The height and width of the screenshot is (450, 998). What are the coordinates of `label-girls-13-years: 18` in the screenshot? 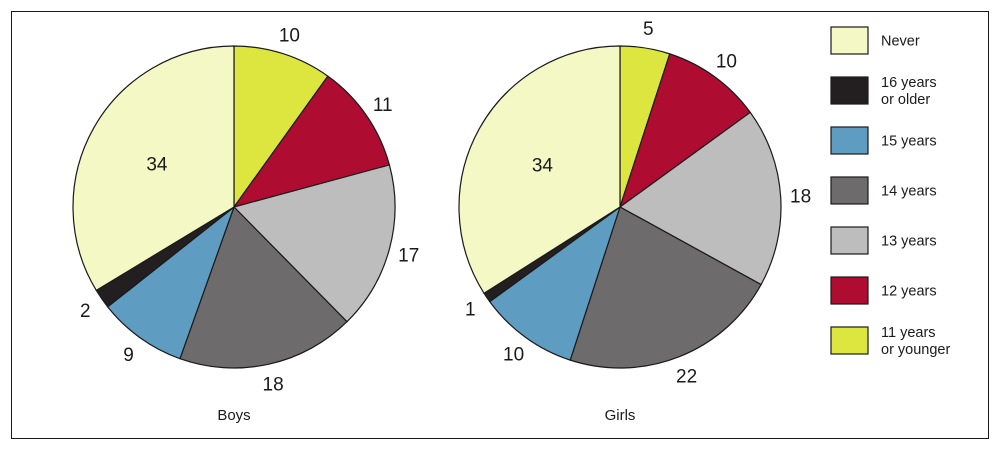 It's located at (800, 197).